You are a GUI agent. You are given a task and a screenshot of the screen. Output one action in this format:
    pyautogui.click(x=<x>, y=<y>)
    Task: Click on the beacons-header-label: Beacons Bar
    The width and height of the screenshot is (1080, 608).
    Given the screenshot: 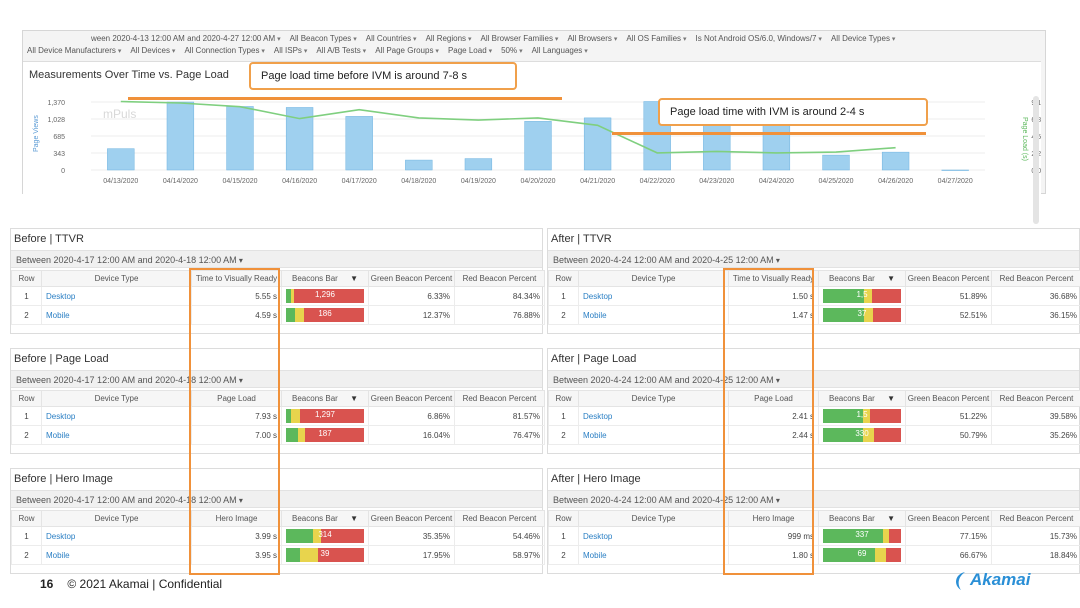 What is the action you would take?
    pyautogui.click(x=852, y=518)
    